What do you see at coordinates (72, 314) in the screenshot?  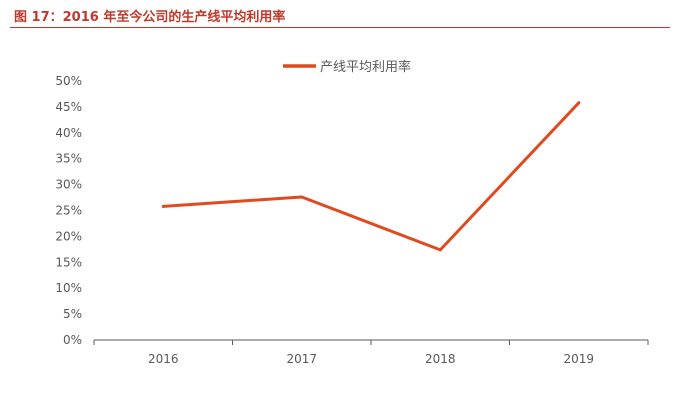 I see `y-tick-label: 5%` at bounding box center [72, 314].